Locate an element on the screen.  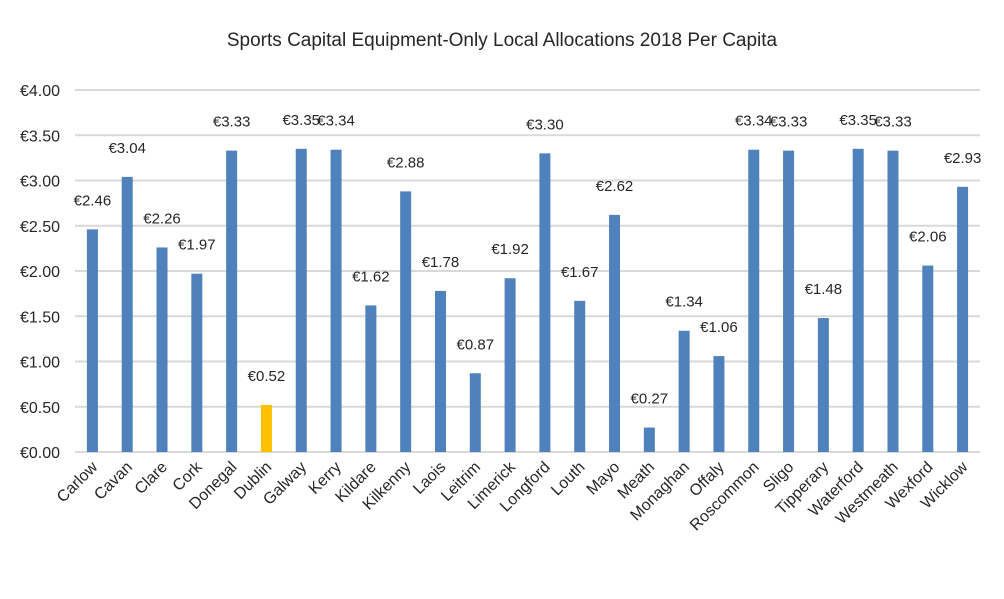
data-label-dublin: €0.52 is located at coordinates (267, 376).